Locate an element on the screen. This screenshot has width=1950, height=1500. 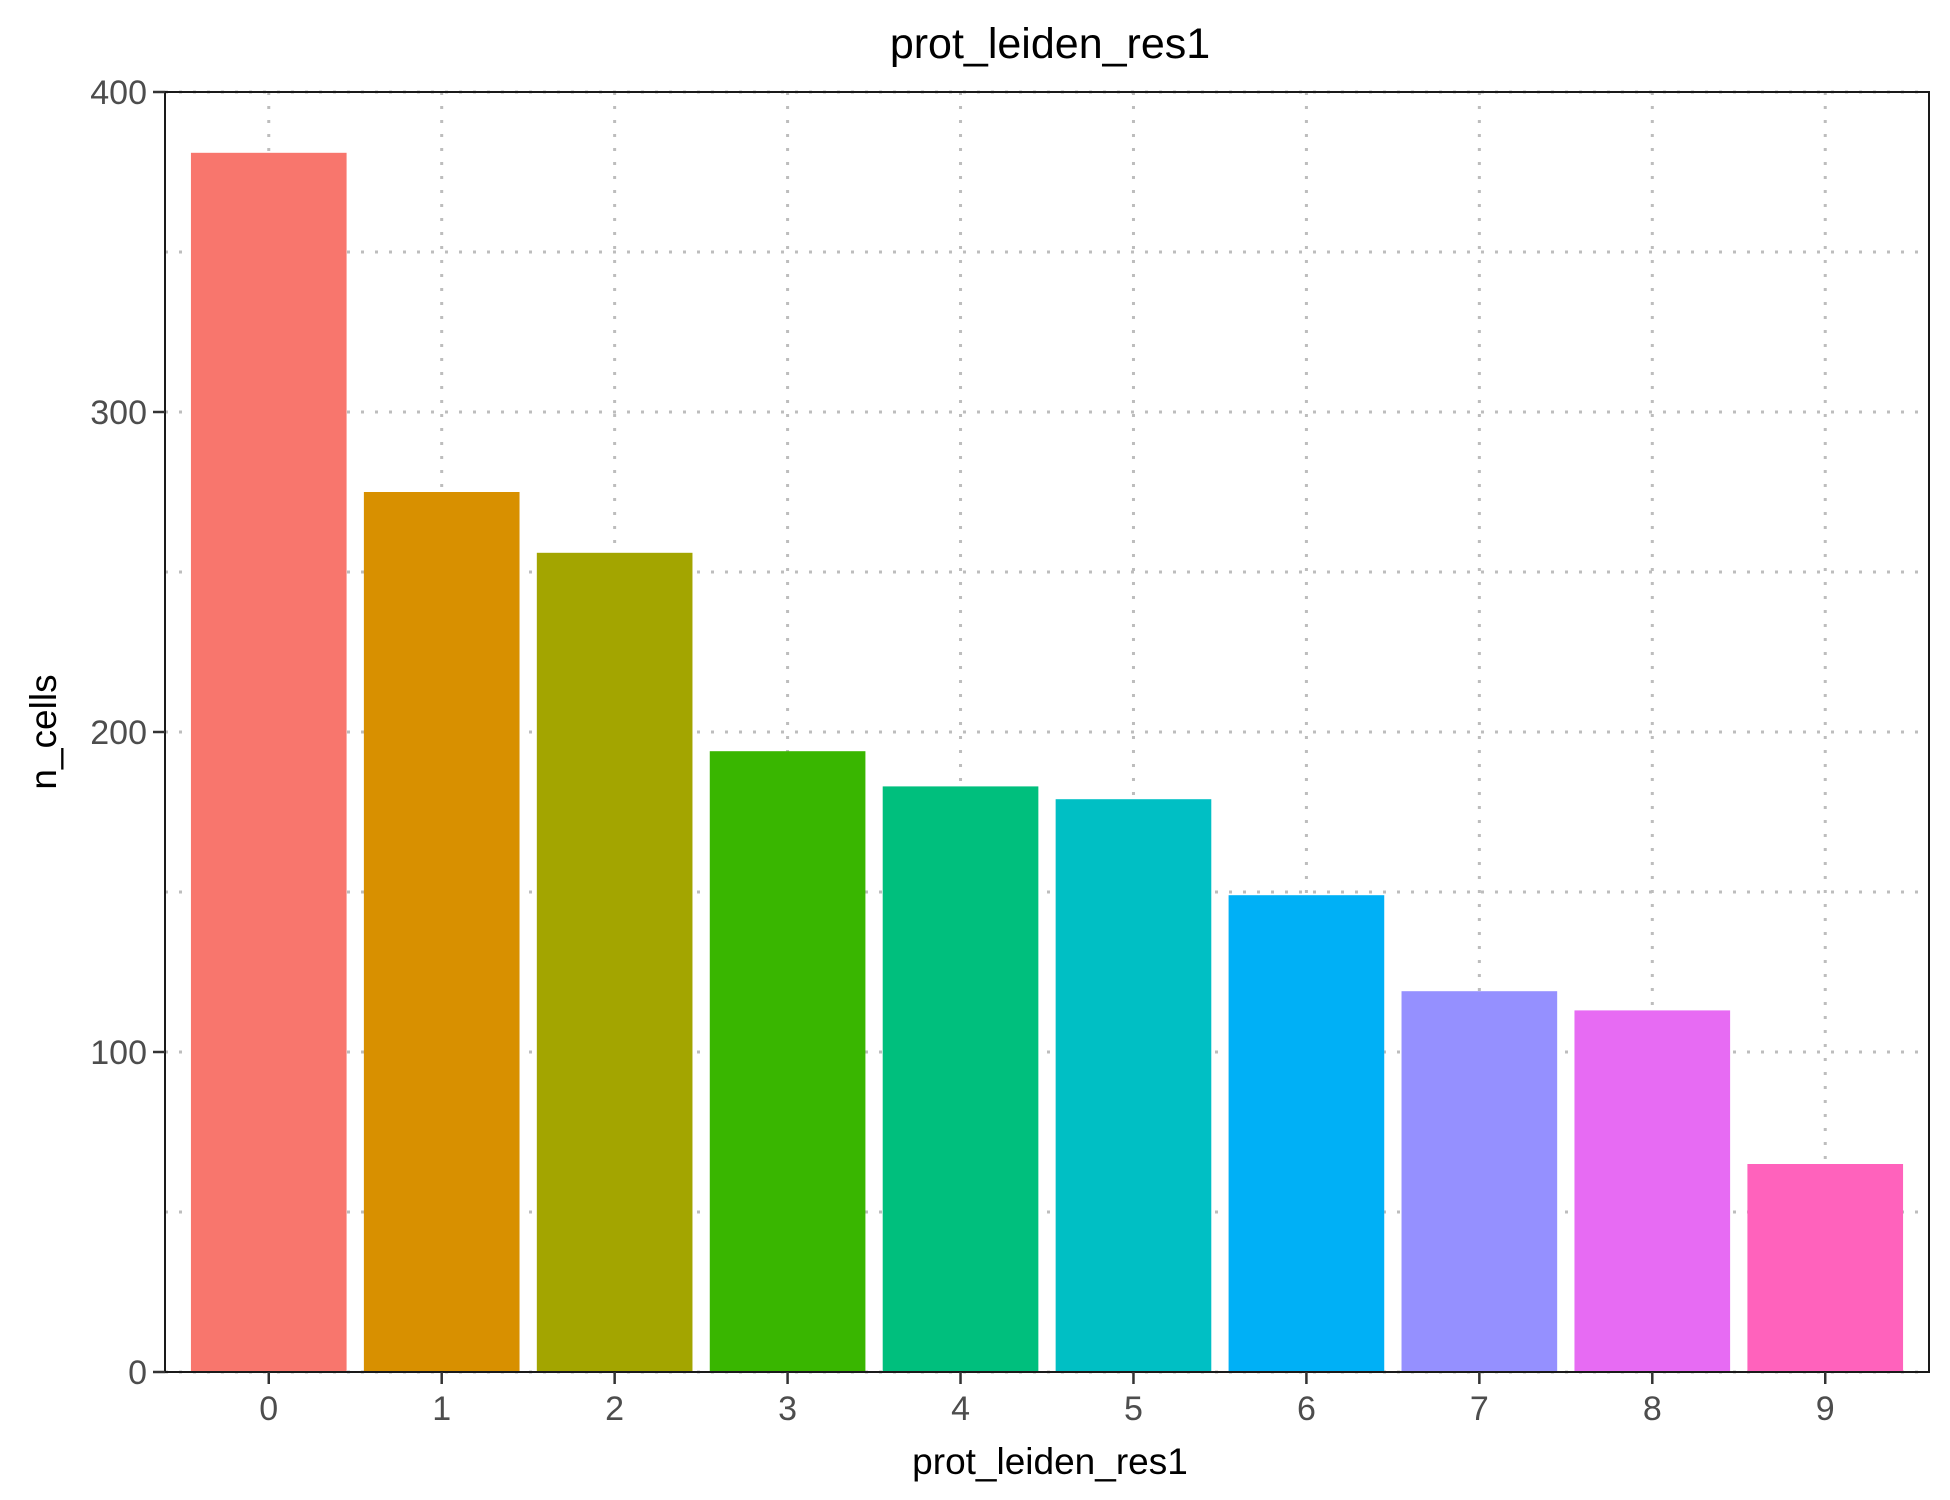
y-axis-title: n_cells is located at coordinates (43, 731).